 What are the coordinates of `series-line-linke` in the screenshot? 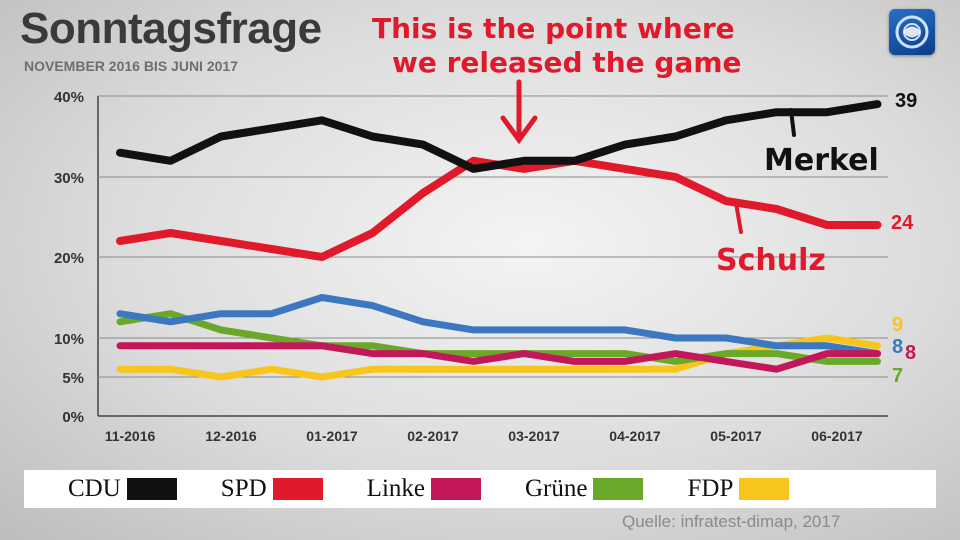 It's located at (498, 357).